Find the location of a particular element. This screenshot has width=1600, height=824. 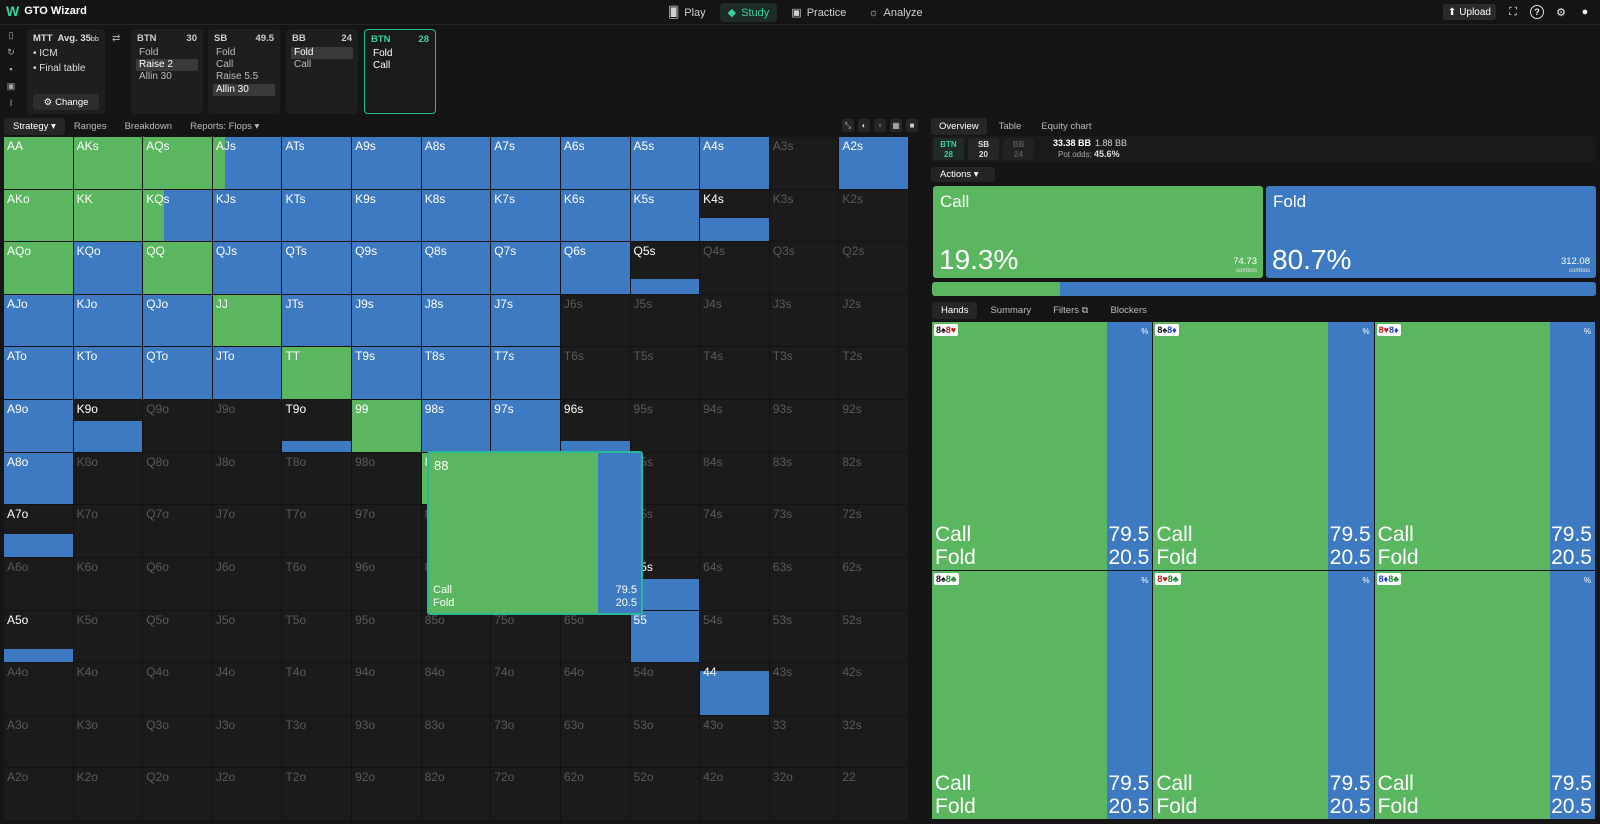

hand-cell-Q7o: Q7o is located at coordinates (178, 531).